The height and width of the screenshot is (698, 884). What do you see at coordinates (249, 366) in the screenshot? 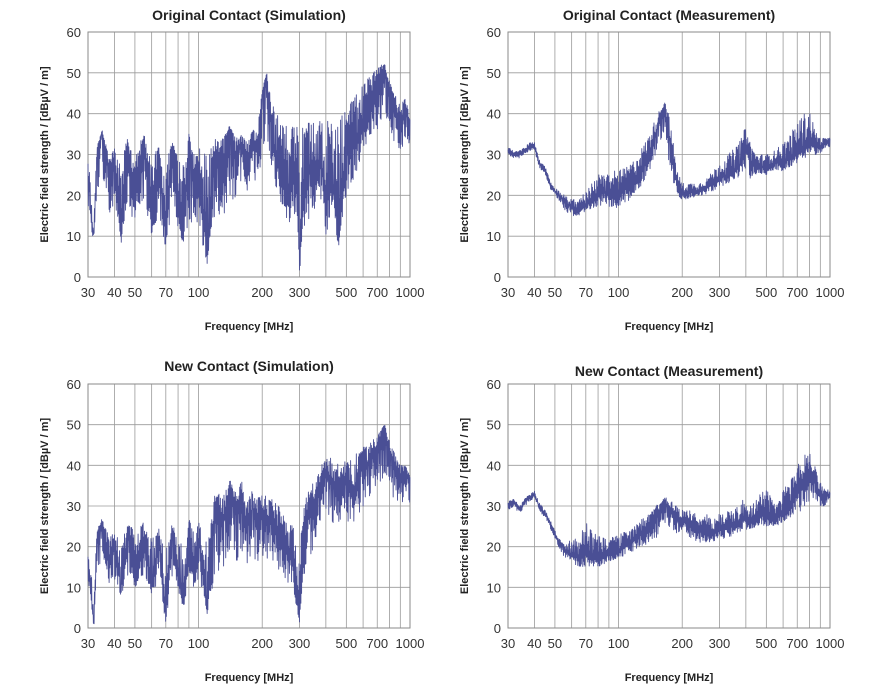
I see `chart-title: New Contact (Simulation)` at bounding box center [249, 366].